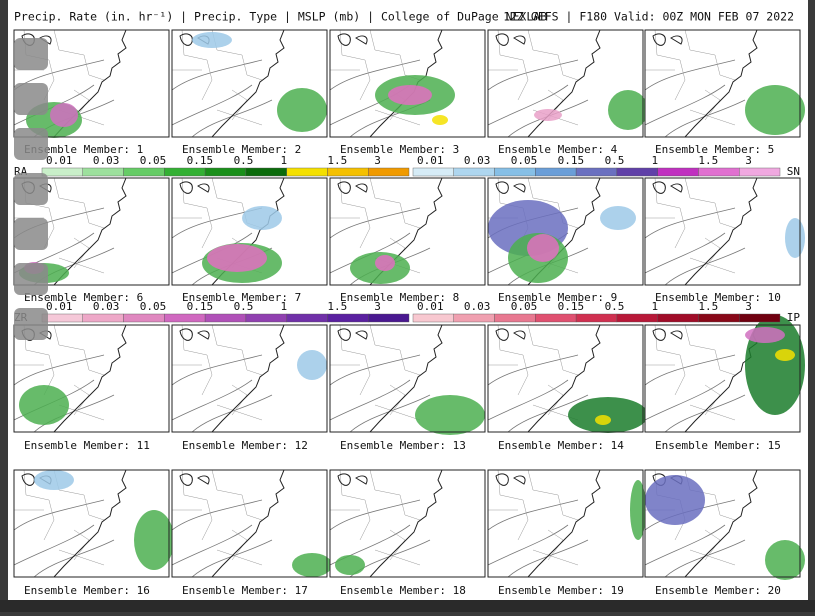  I want to click on download-button, so click(31, 324).